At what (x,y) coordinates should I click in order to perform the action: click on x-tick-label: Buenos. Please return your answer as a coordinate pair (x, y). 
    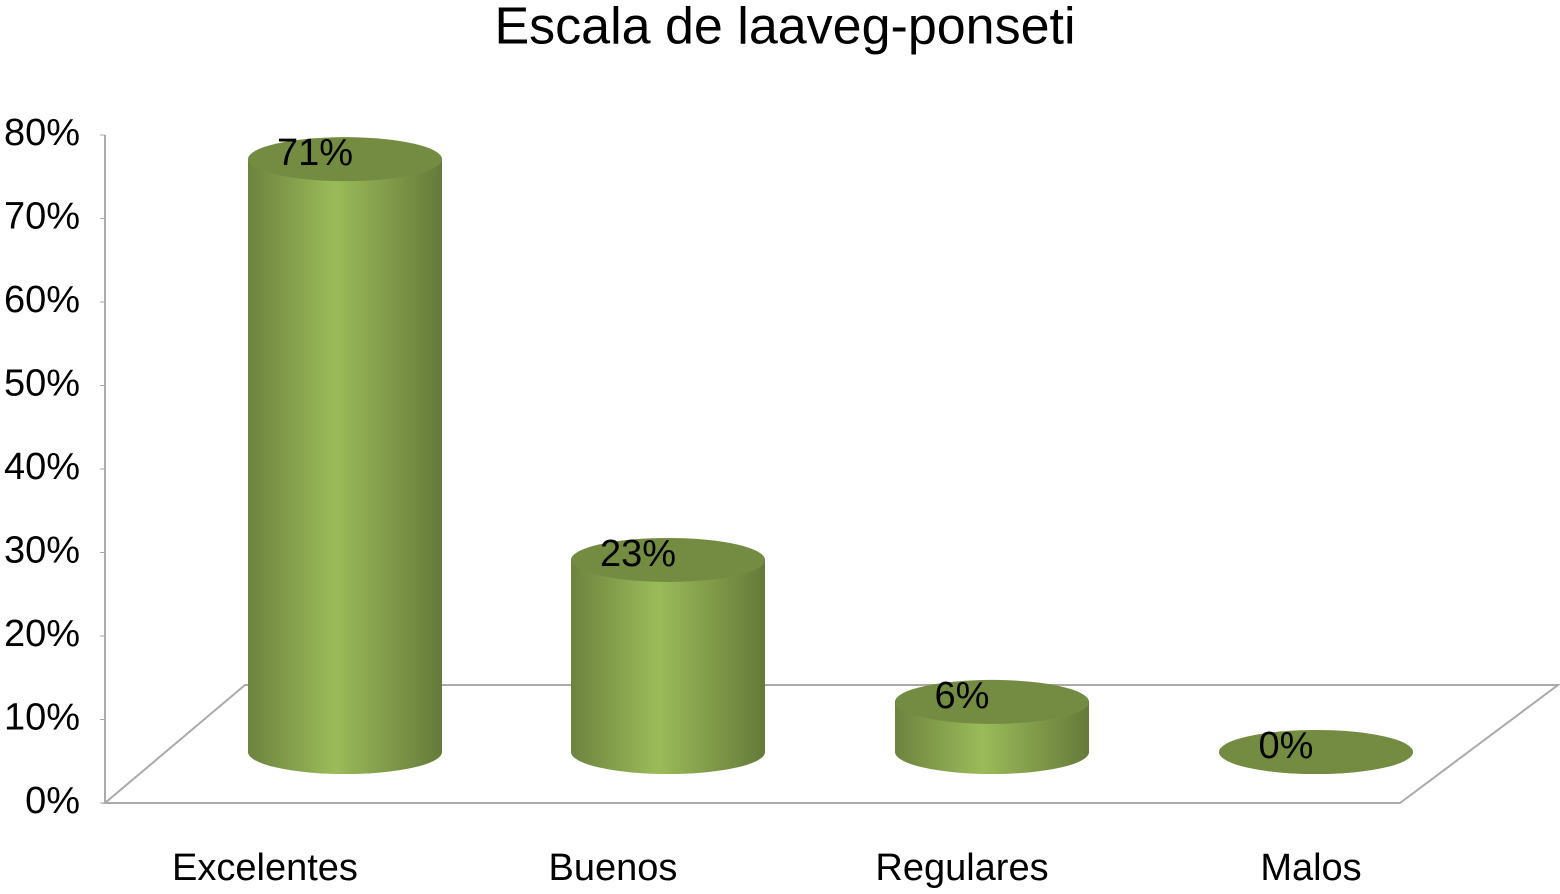
    Looking at the image, I should click on (613, 868).